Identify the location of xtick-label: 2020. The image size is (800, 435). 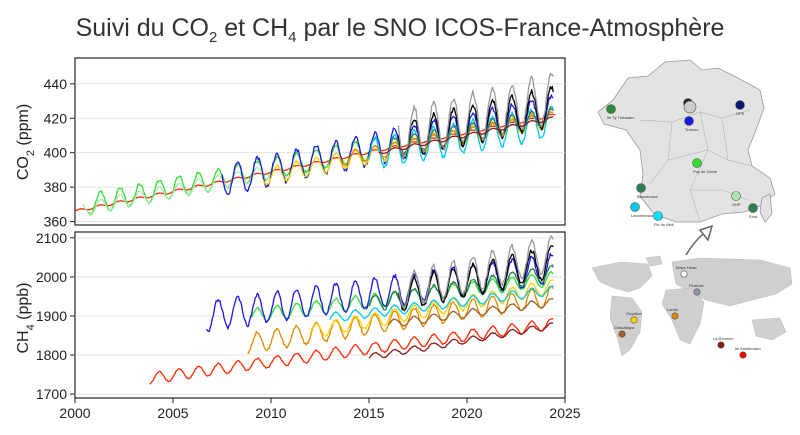
(466, 413).